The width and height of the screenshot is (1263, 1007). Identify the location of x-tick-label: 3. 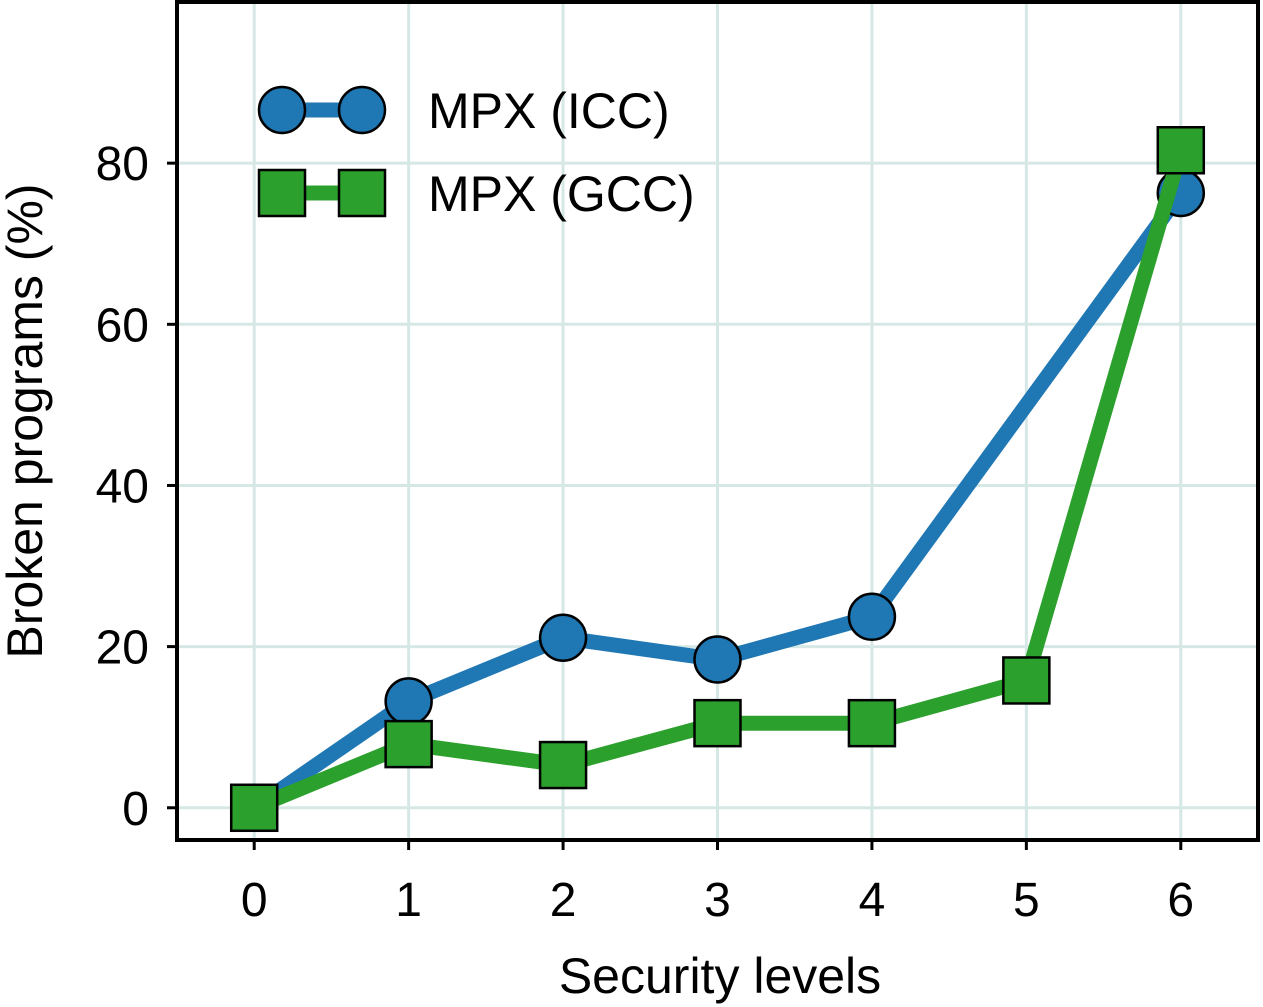
(717, 900).